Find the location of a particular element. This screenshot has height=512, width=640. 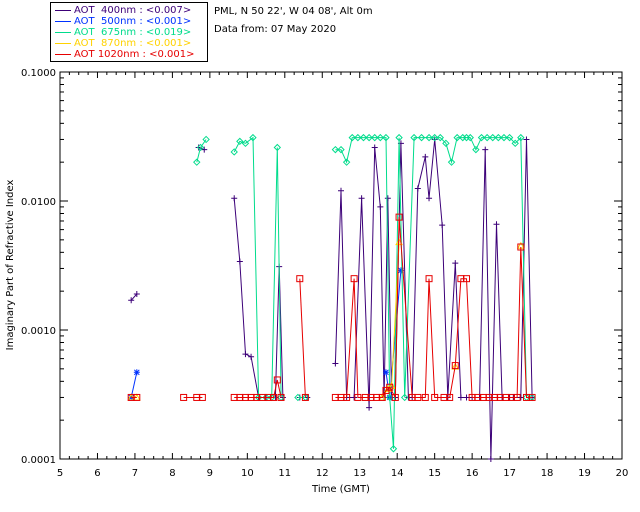

y-tick-label: 0.1000 is located at coordinates (38, 73).